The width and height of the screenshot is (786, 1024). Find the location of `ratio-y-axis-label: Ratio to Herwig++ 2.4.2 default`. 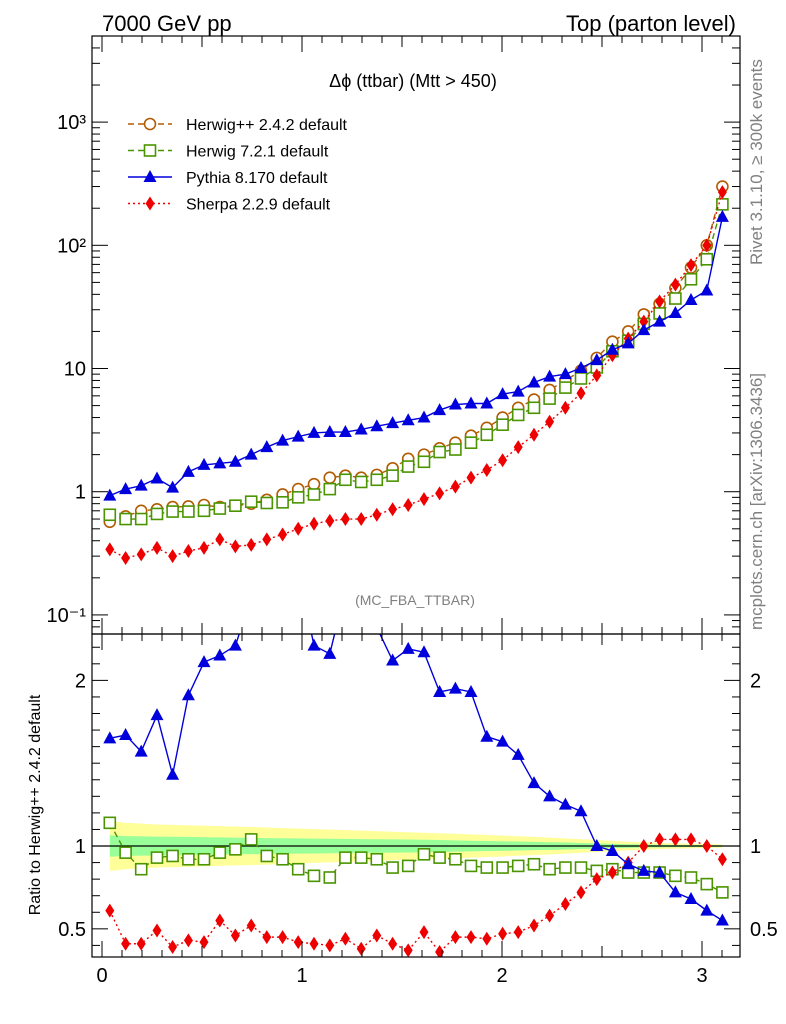

ratio-y-axis-label: Ratio to Herwig++ 2.4.2 default is located at coordinates (35, 804).